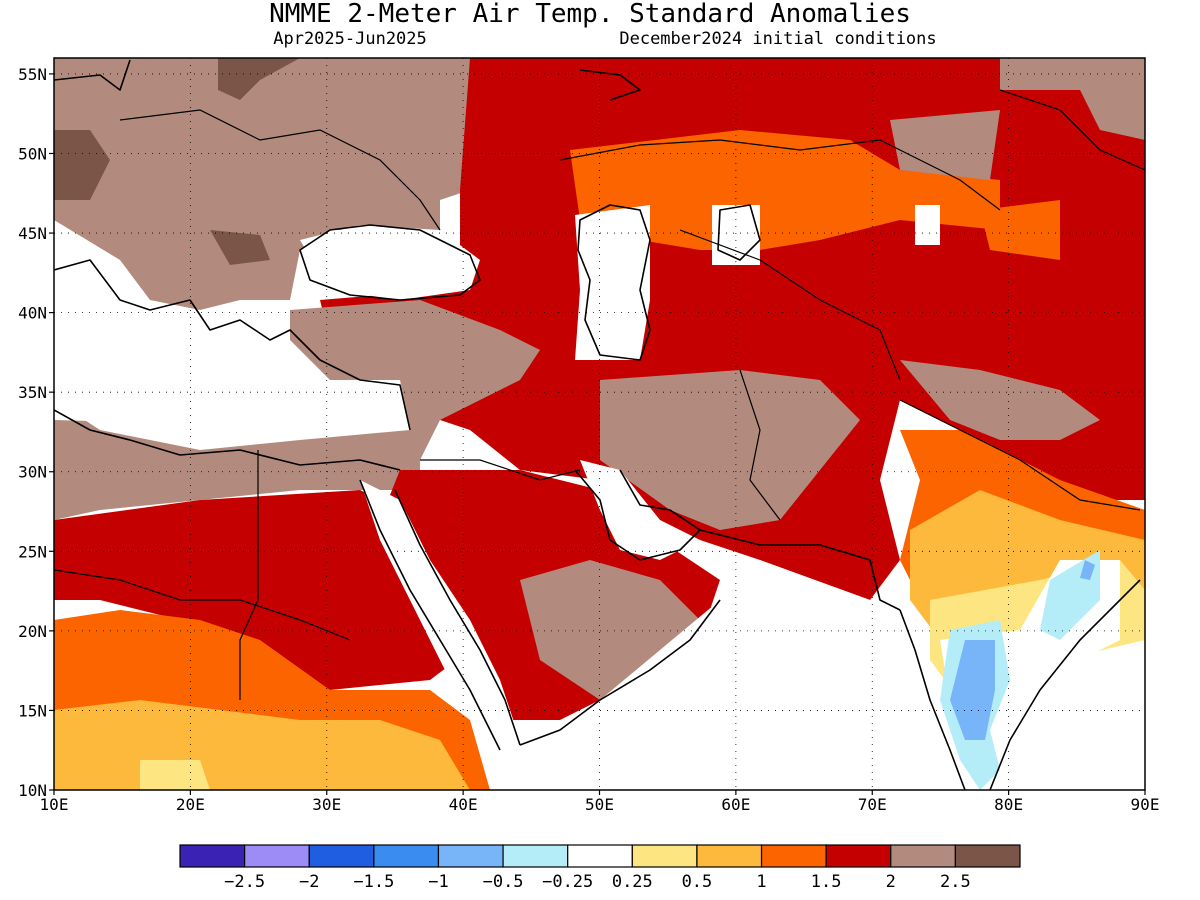 The width and height of the screenshot is (1200, 900). I want to click on colorbar-label: −1.5, so click(373, 882).